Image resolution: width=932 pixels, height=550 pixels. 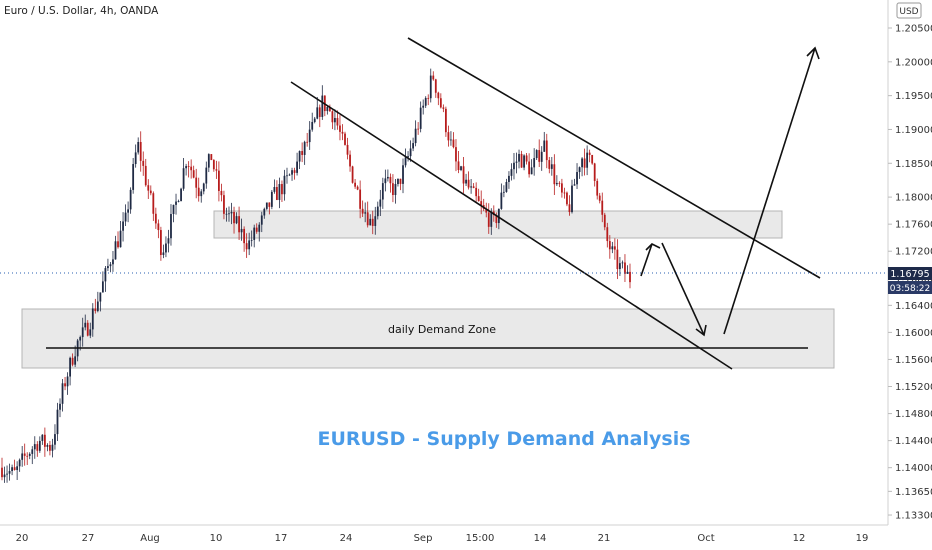 I want to click on price-tick-label: 1.14000, so click(x=913, y=468).